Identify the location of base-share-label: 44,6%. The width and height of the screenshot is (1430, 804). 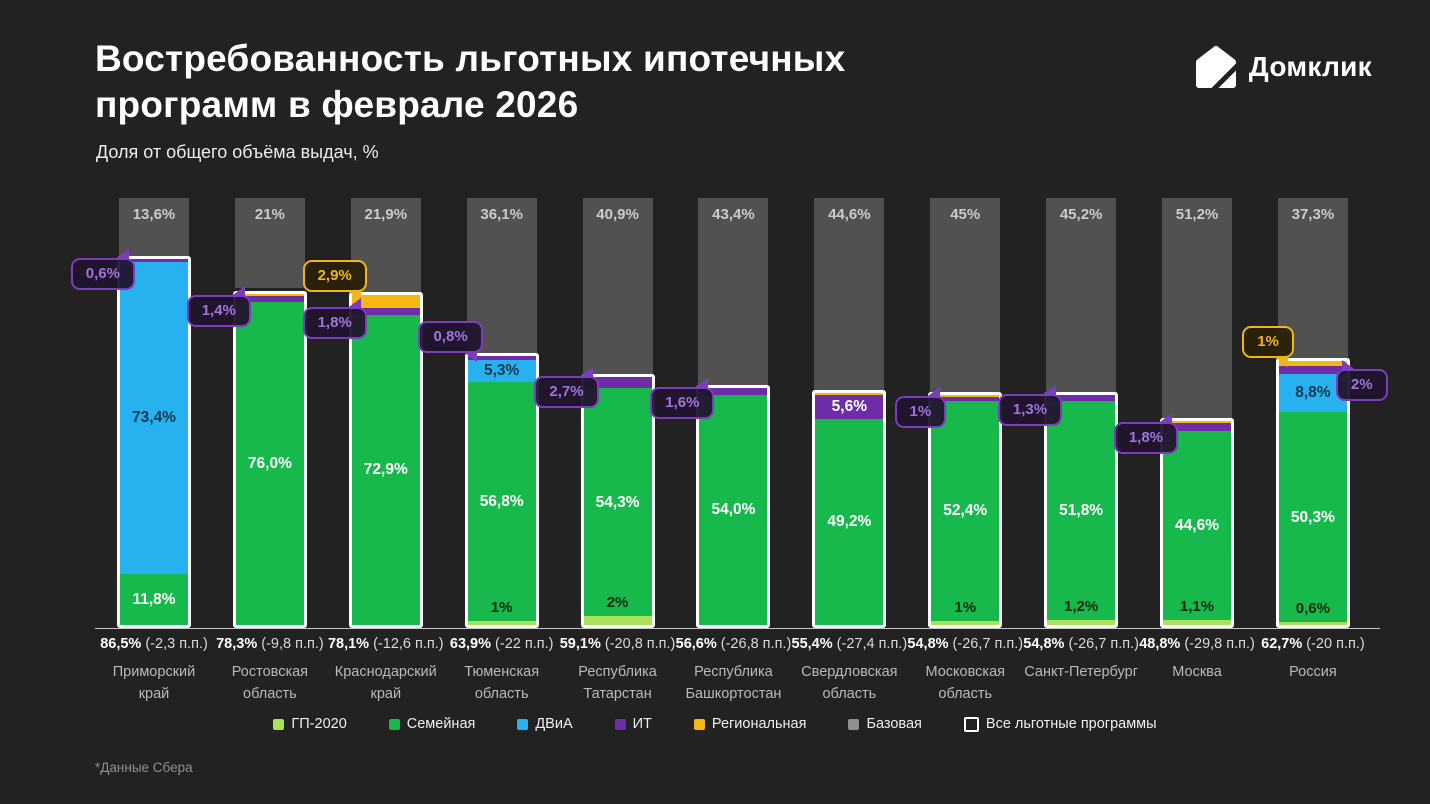
(849, 214).